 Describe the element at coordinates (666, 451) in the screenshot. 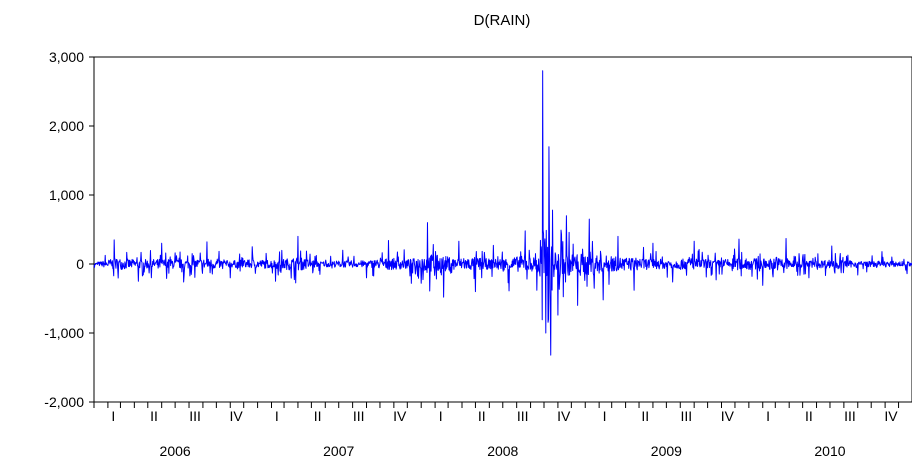

I see `x-year-label: 2009` at that location.